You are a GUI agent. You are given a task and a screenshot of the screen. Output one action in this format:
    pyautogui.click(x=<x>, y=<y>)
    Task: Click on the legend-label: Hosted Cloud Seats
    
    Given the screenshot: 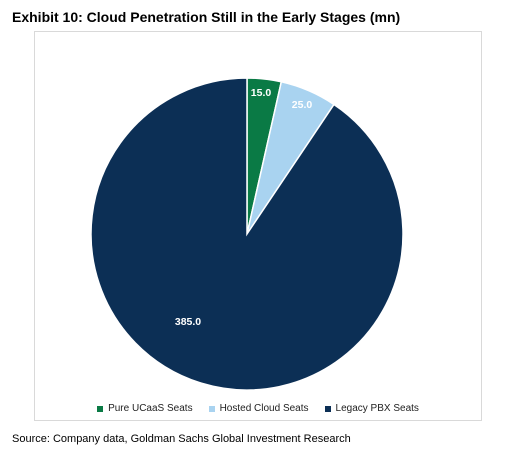 What is the action you would take?
    pyautogui.click(x=264, y=408)
    